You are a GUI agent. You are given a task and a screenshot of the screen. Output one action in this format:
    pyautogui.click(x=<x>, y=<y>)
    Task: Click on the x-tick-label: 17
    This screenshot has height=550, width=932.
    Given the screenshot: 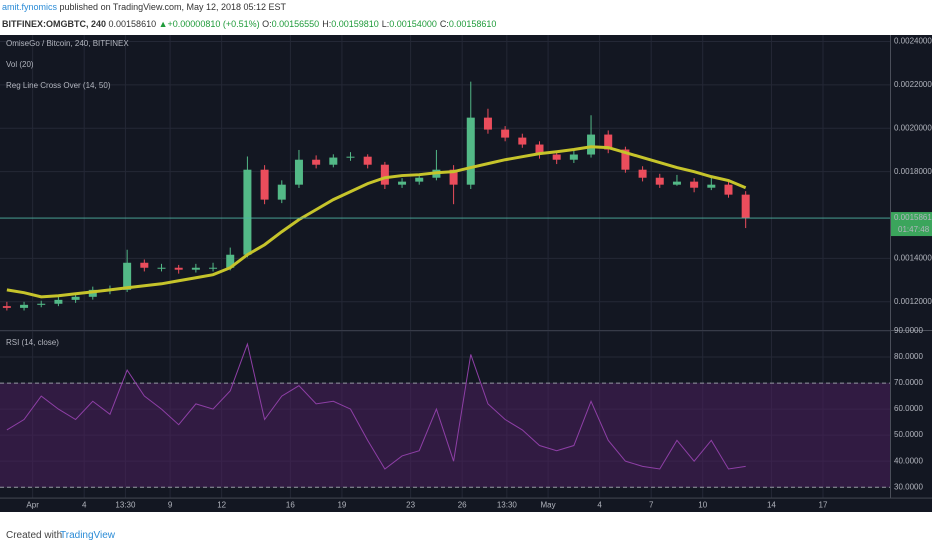 What is the action you would take?
    pyautogui.click(x=823, y=505)
    